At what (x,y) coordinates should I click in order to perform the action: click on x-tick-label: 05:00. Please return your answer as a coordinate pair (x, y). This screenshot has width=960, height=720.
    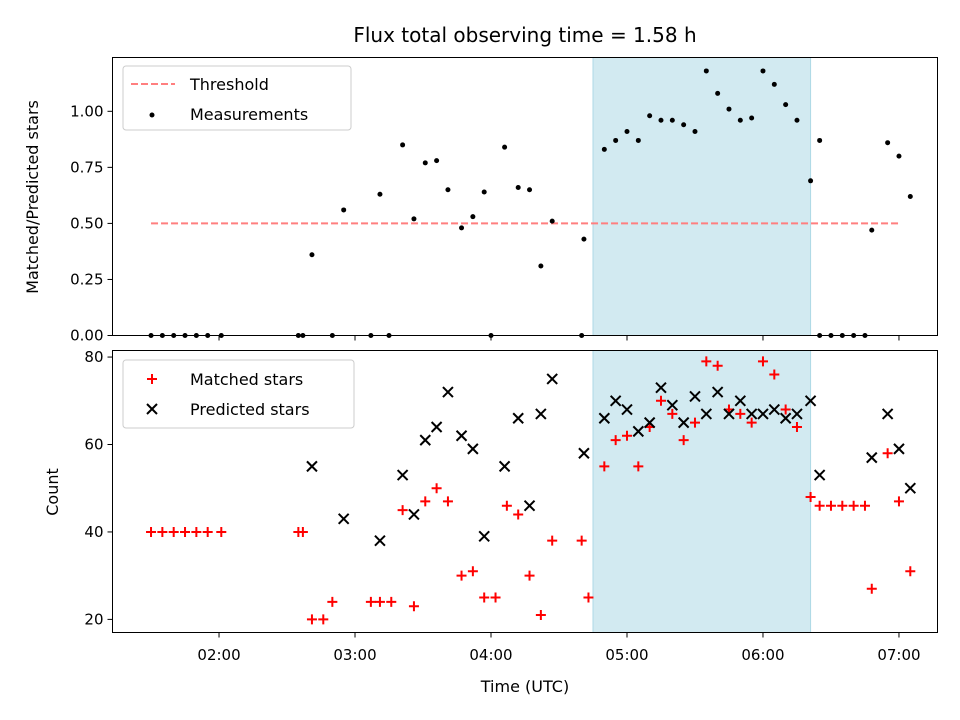
    Looking at the image, I should click on (626, 655).